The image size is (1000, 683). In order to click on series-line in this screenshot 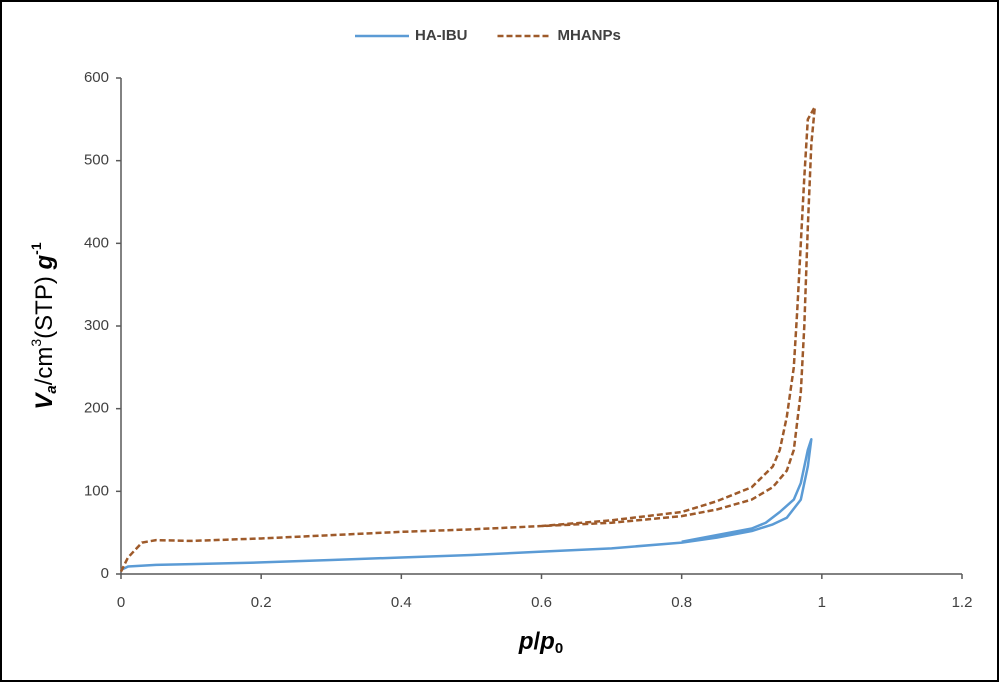, I will do `click(466, 505)`.